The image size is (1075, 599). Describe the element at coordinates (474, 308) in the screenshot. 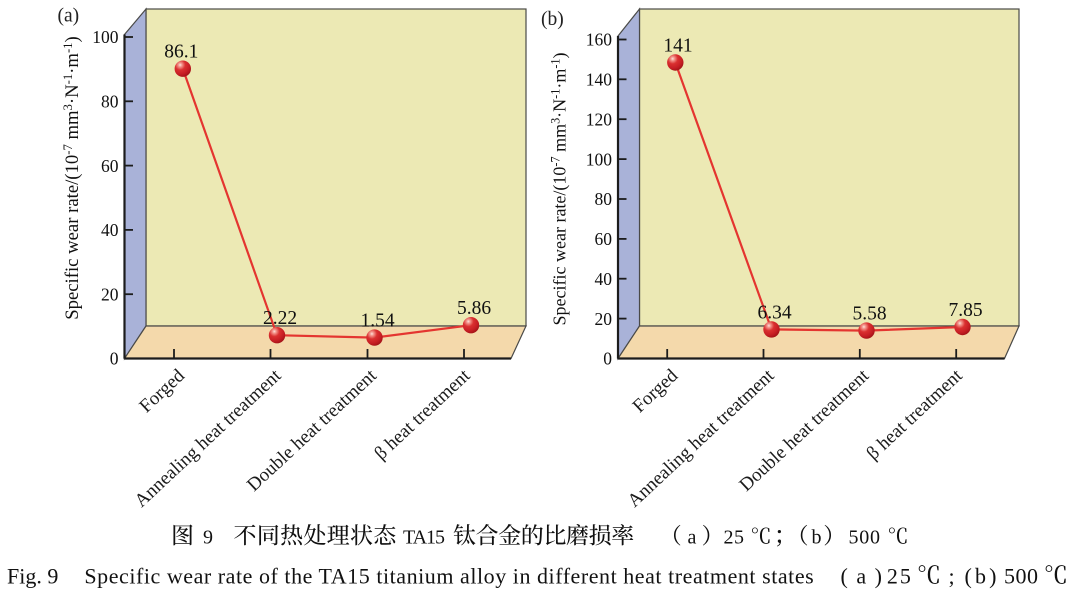

I see `svg-text: 5.86` at that location.